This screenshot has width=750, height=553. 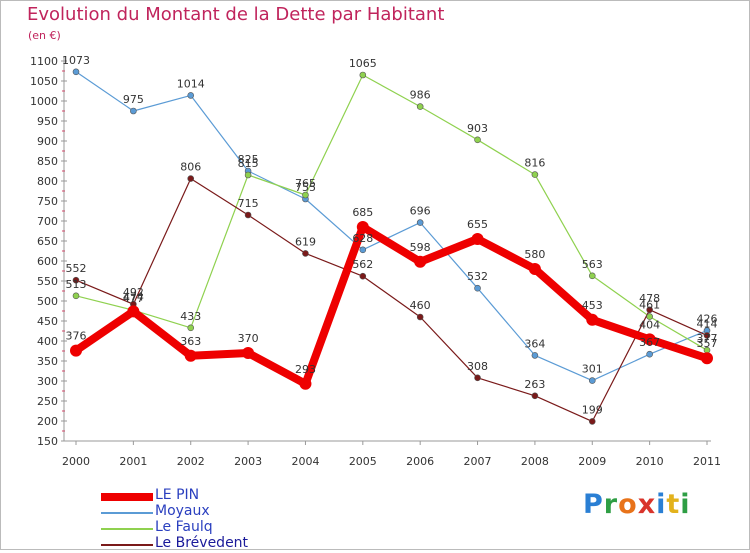 What do you see at coordinates (47, 241) in the screenshot?
I see `y-tick-label: 650` at bounding box center [47, 241].